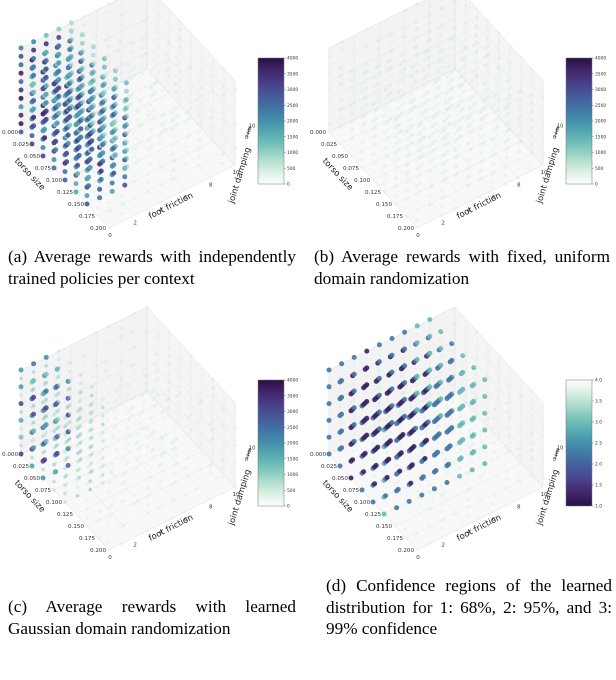 This screenshot has height=680, width=616. What do you see at coordinates (128, 100) in the screenshot?
I see `grid-line` at bounding box center [128, 100].